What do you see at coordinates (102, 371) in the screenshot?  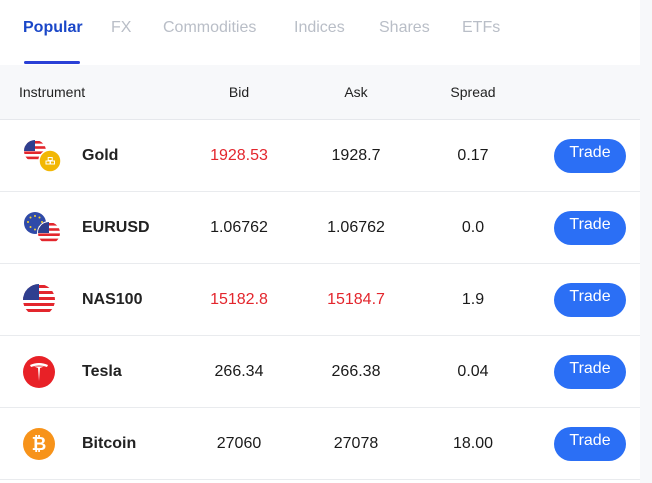 I see `instrument-name: Tesla` at bounding box center [102, 371].